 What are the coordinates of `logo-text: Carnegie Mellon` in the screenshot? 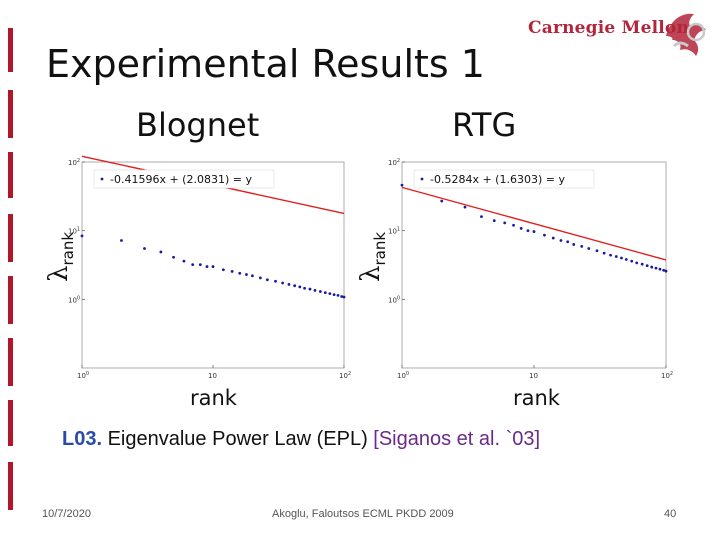 It's located at (609, 28).